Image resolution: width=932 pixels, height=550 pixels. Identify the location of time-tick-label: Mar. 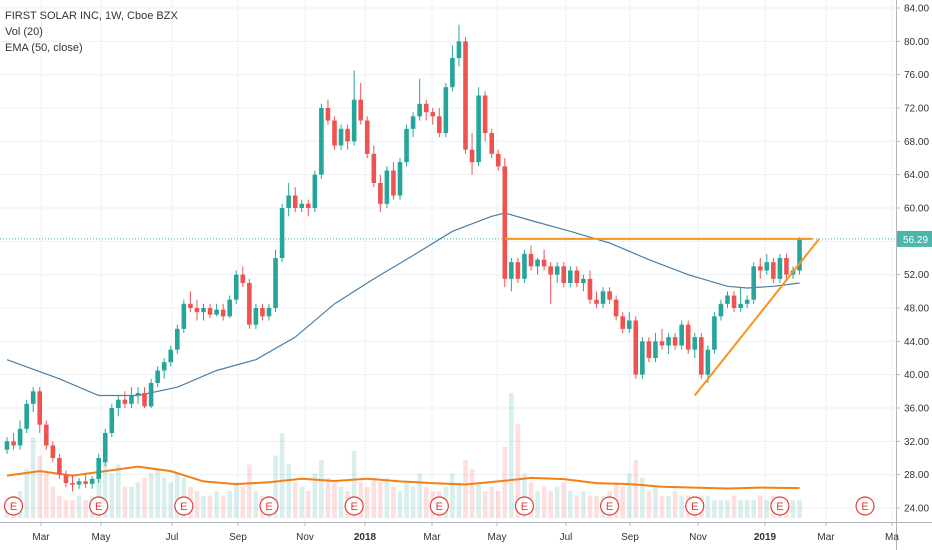
(826, 537).